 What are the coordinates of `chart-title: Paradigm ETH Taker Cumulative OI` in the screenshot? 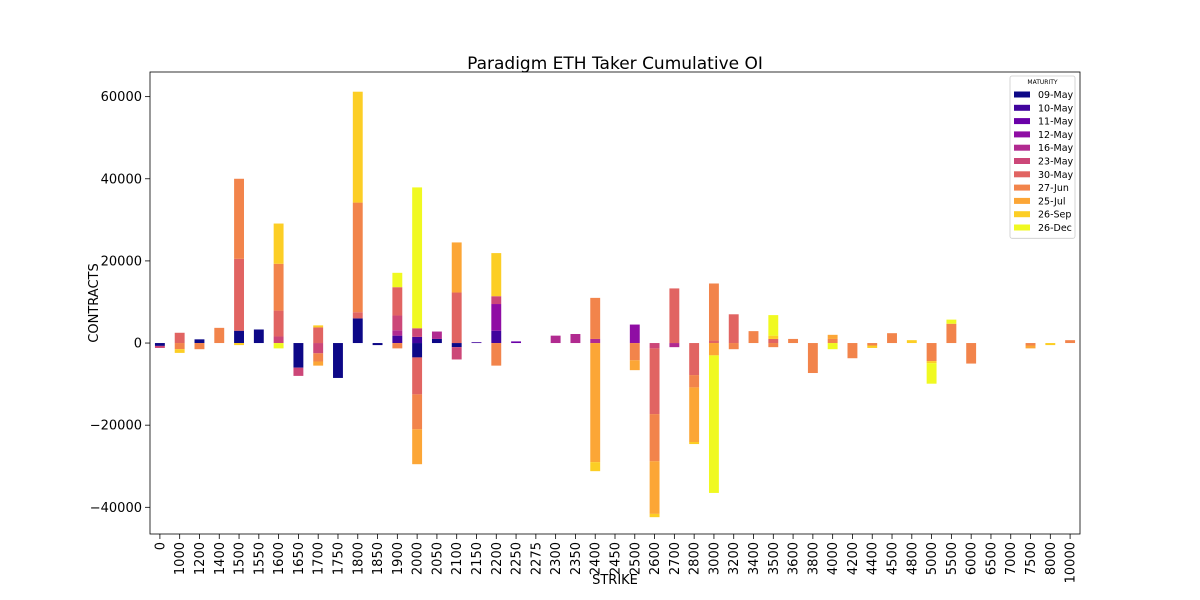 It's located at (615, 64).